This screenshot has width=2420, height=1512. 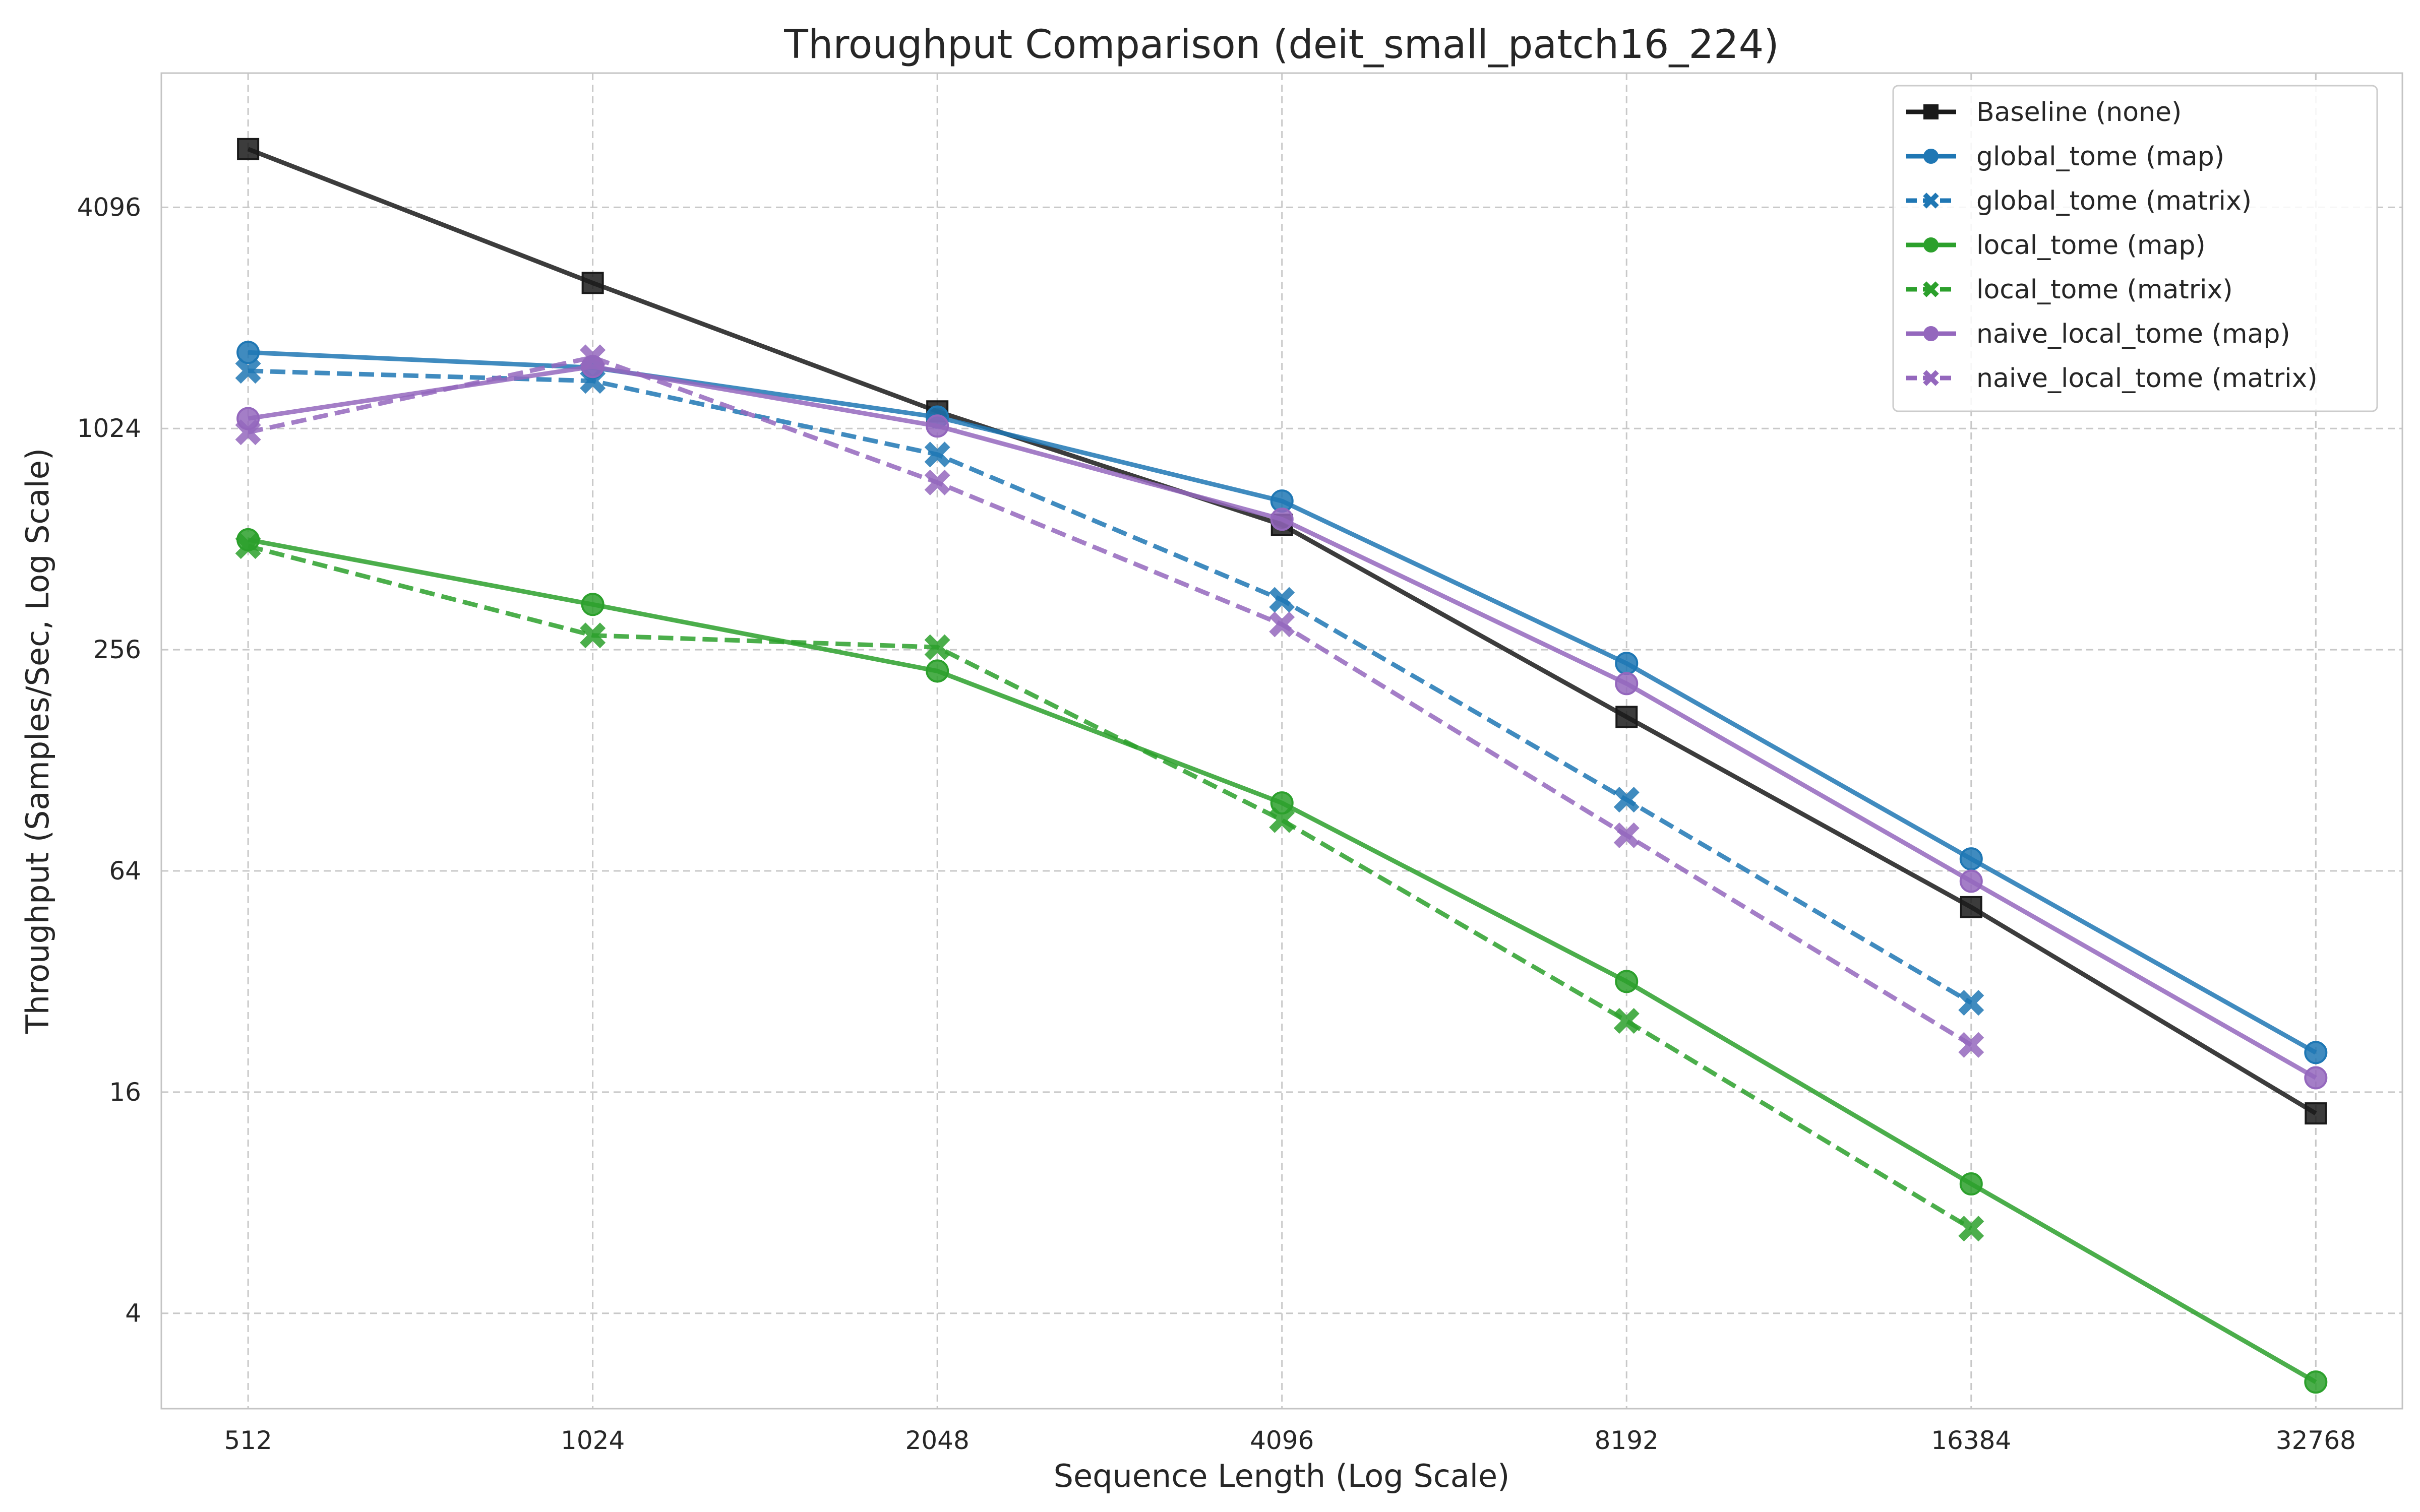 What do you see at coordinates (117, 649) in the screenshot?
I see `y-tick-label: 256` at bounding box center [117, 649].